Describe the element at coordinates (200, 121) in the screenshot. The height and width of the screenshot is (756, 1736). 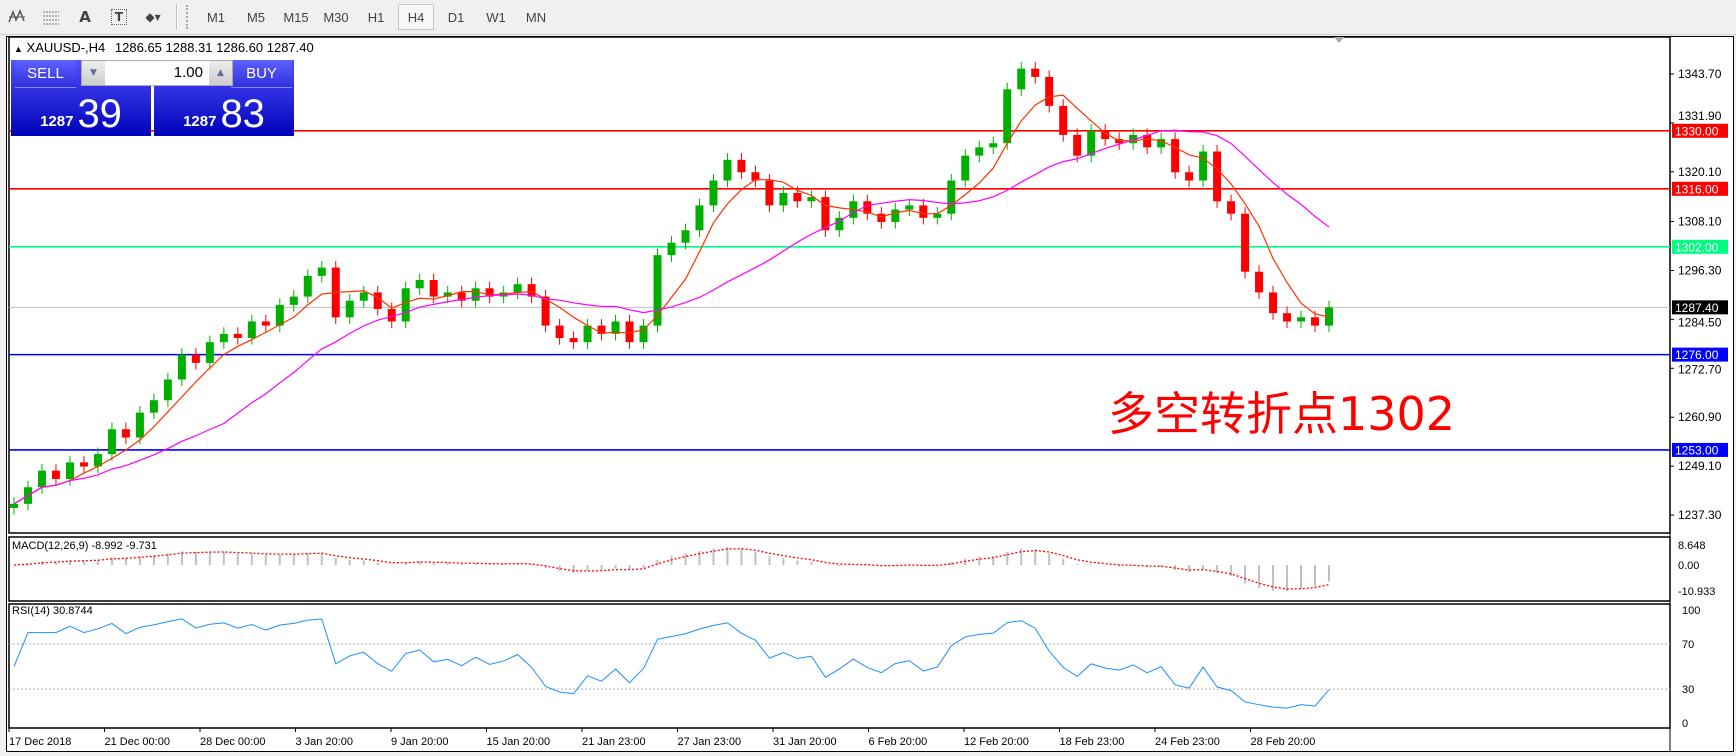
I see `buy-price-prefix: 1287` at that location.